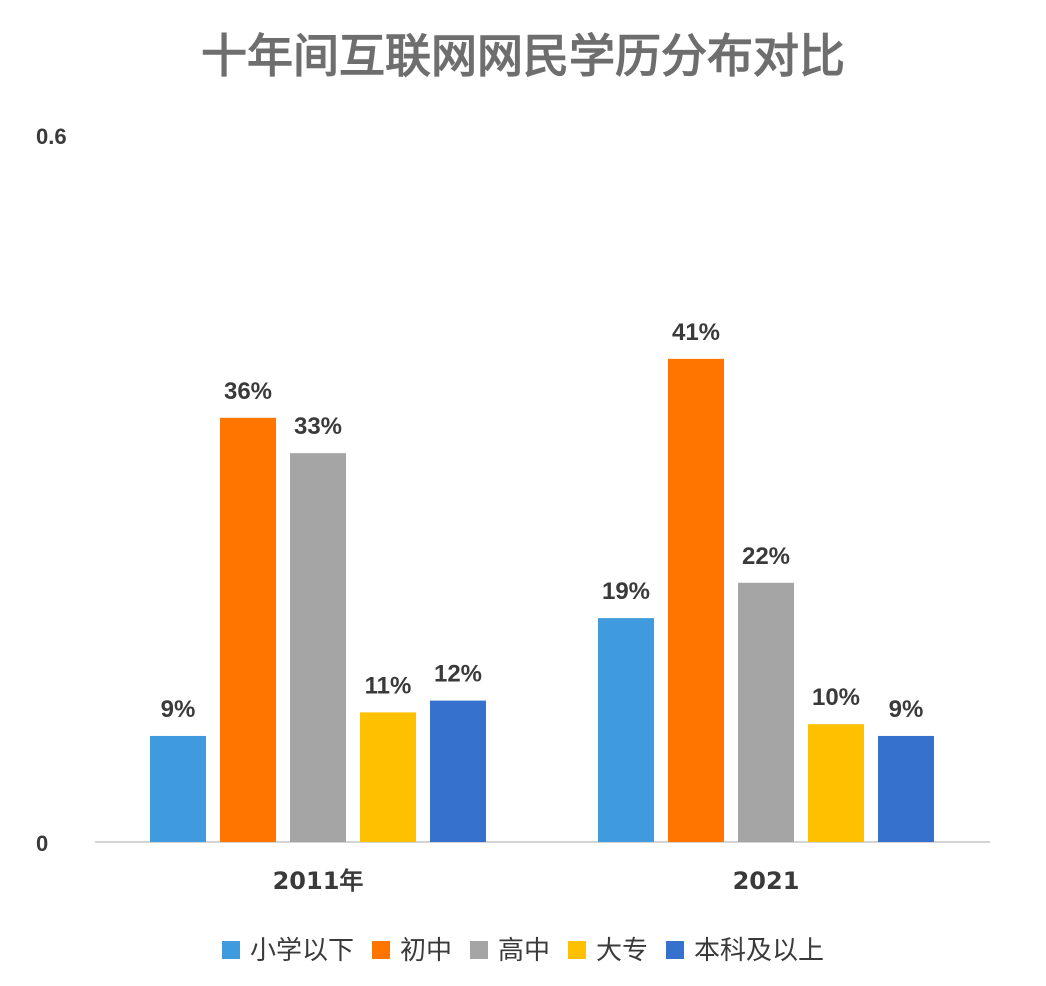  Describe the element at coordinates (577, 950) in the screenshot. I see `legend-swatch-大专` at that location.